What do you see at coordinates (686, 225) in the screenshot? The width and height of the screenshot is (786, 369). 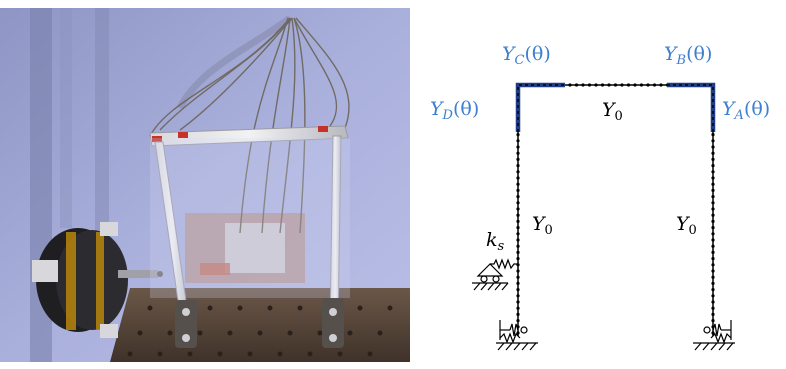 I see `label-y0-right: Y0` at bounding box center [686, 225].